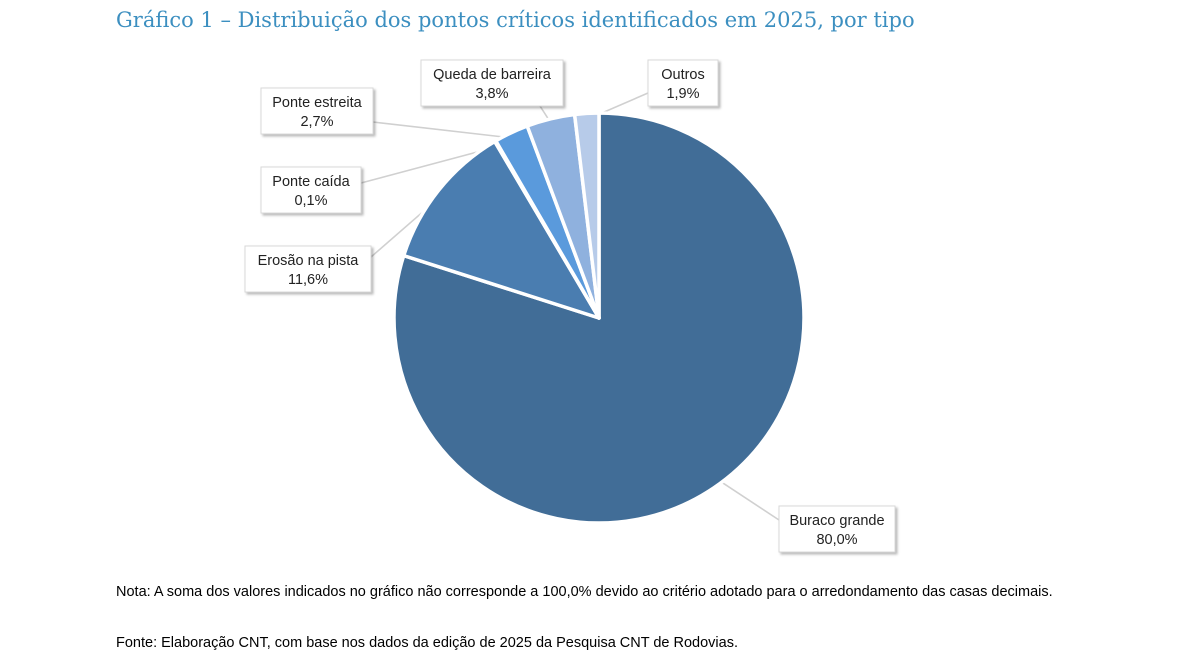  I want to click on data-label-name: Erosão na pista, so click(309, 261).